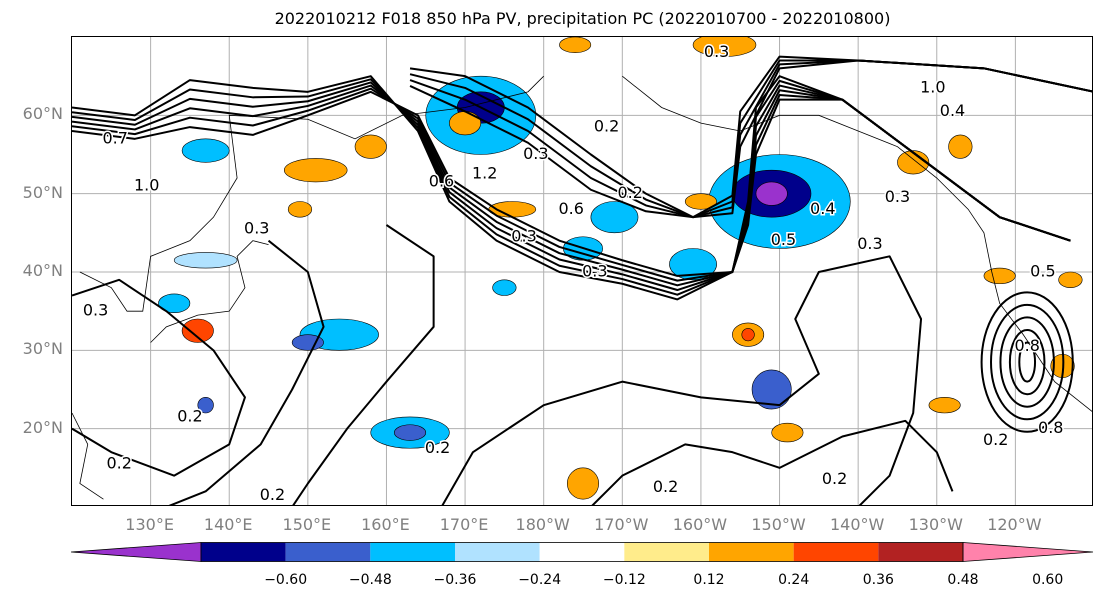 This screenshot has height=601, width=1105. Describe the element at coordinates (286, 580) in the screenshot. I see `colorbar-tick-label: −0.60` at that location.